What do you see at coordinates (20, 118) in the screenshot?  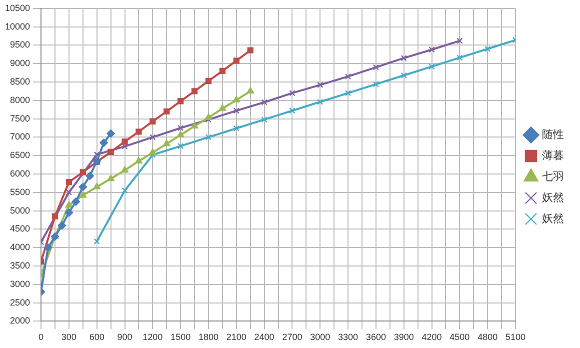 I see `y-tick-label: 7500` at bounding box center [20, 118].